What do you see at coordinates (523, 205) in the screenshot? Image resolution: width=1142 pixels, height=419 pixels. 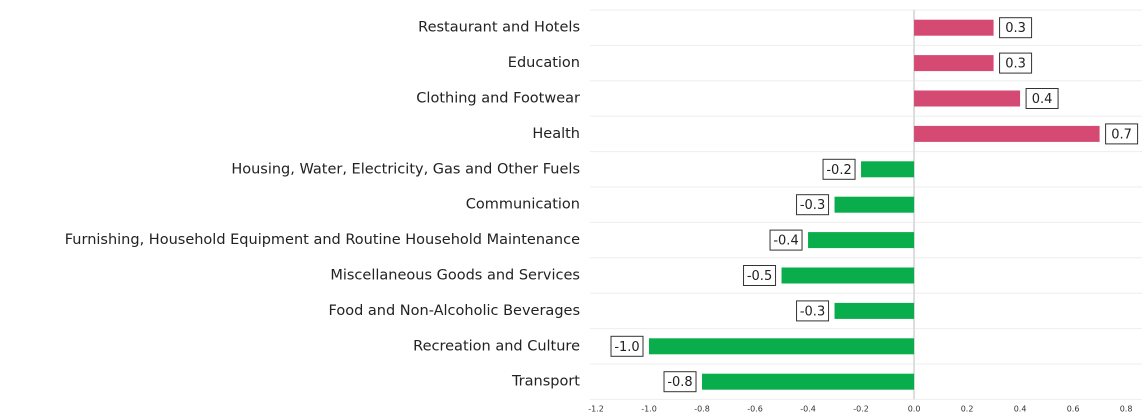 I see `category-label: Communication` at bounding box center [523, 205].